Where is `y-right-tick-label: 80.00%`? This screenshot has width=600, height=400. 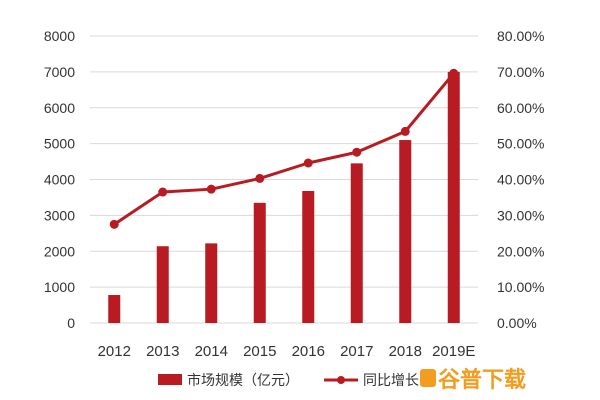 y-right-tick-label: 80.00% is located at coordinates (520, 36).